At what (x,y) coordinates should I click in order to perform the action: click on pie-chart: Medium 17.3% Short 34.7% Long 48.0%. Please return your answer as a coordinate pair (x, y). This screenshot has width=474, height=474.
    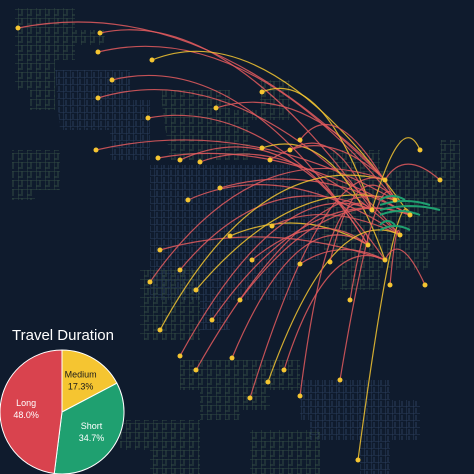
    Looking at the image, I should click on (62, 411).